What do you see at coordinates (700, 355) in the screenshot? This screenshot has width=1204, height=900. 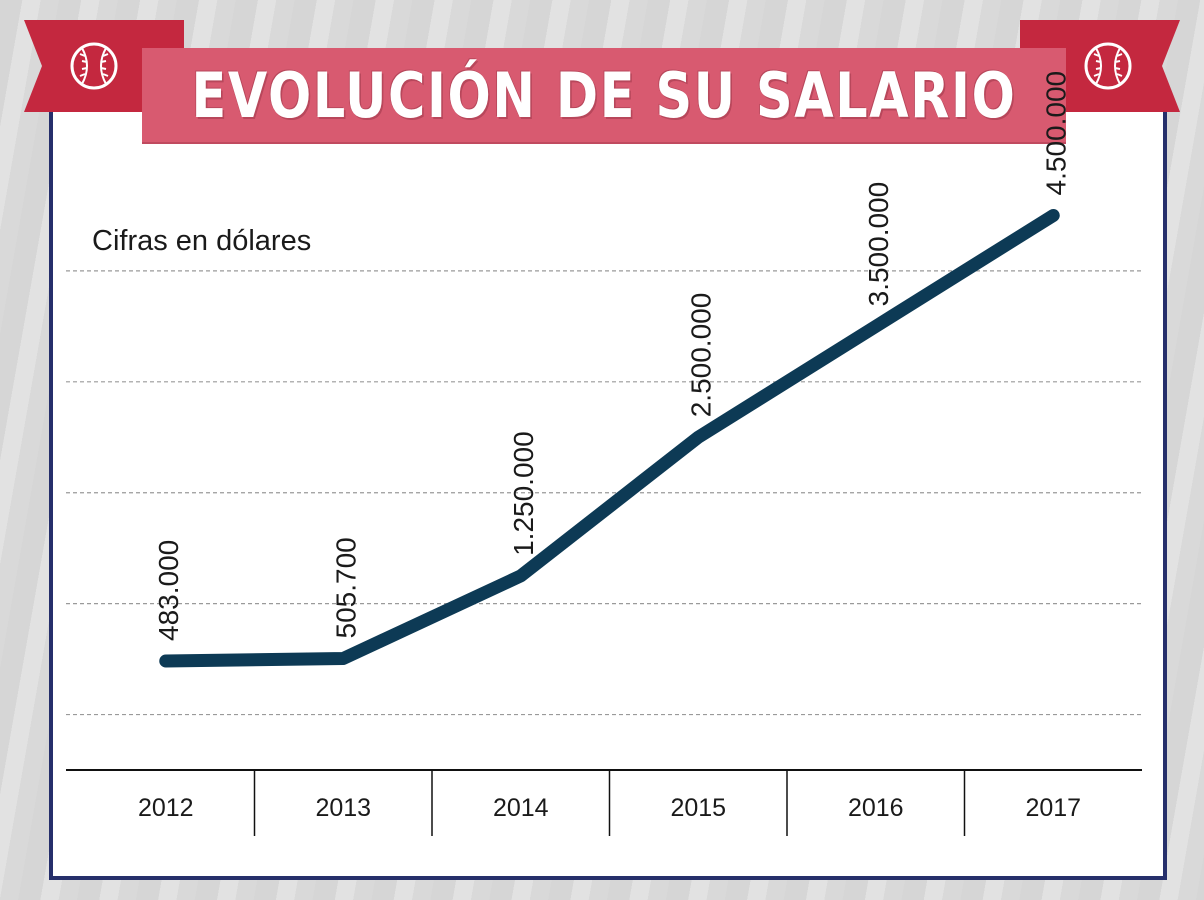 I see `data-label: 2.500.000` at bounding box center [700, 355].